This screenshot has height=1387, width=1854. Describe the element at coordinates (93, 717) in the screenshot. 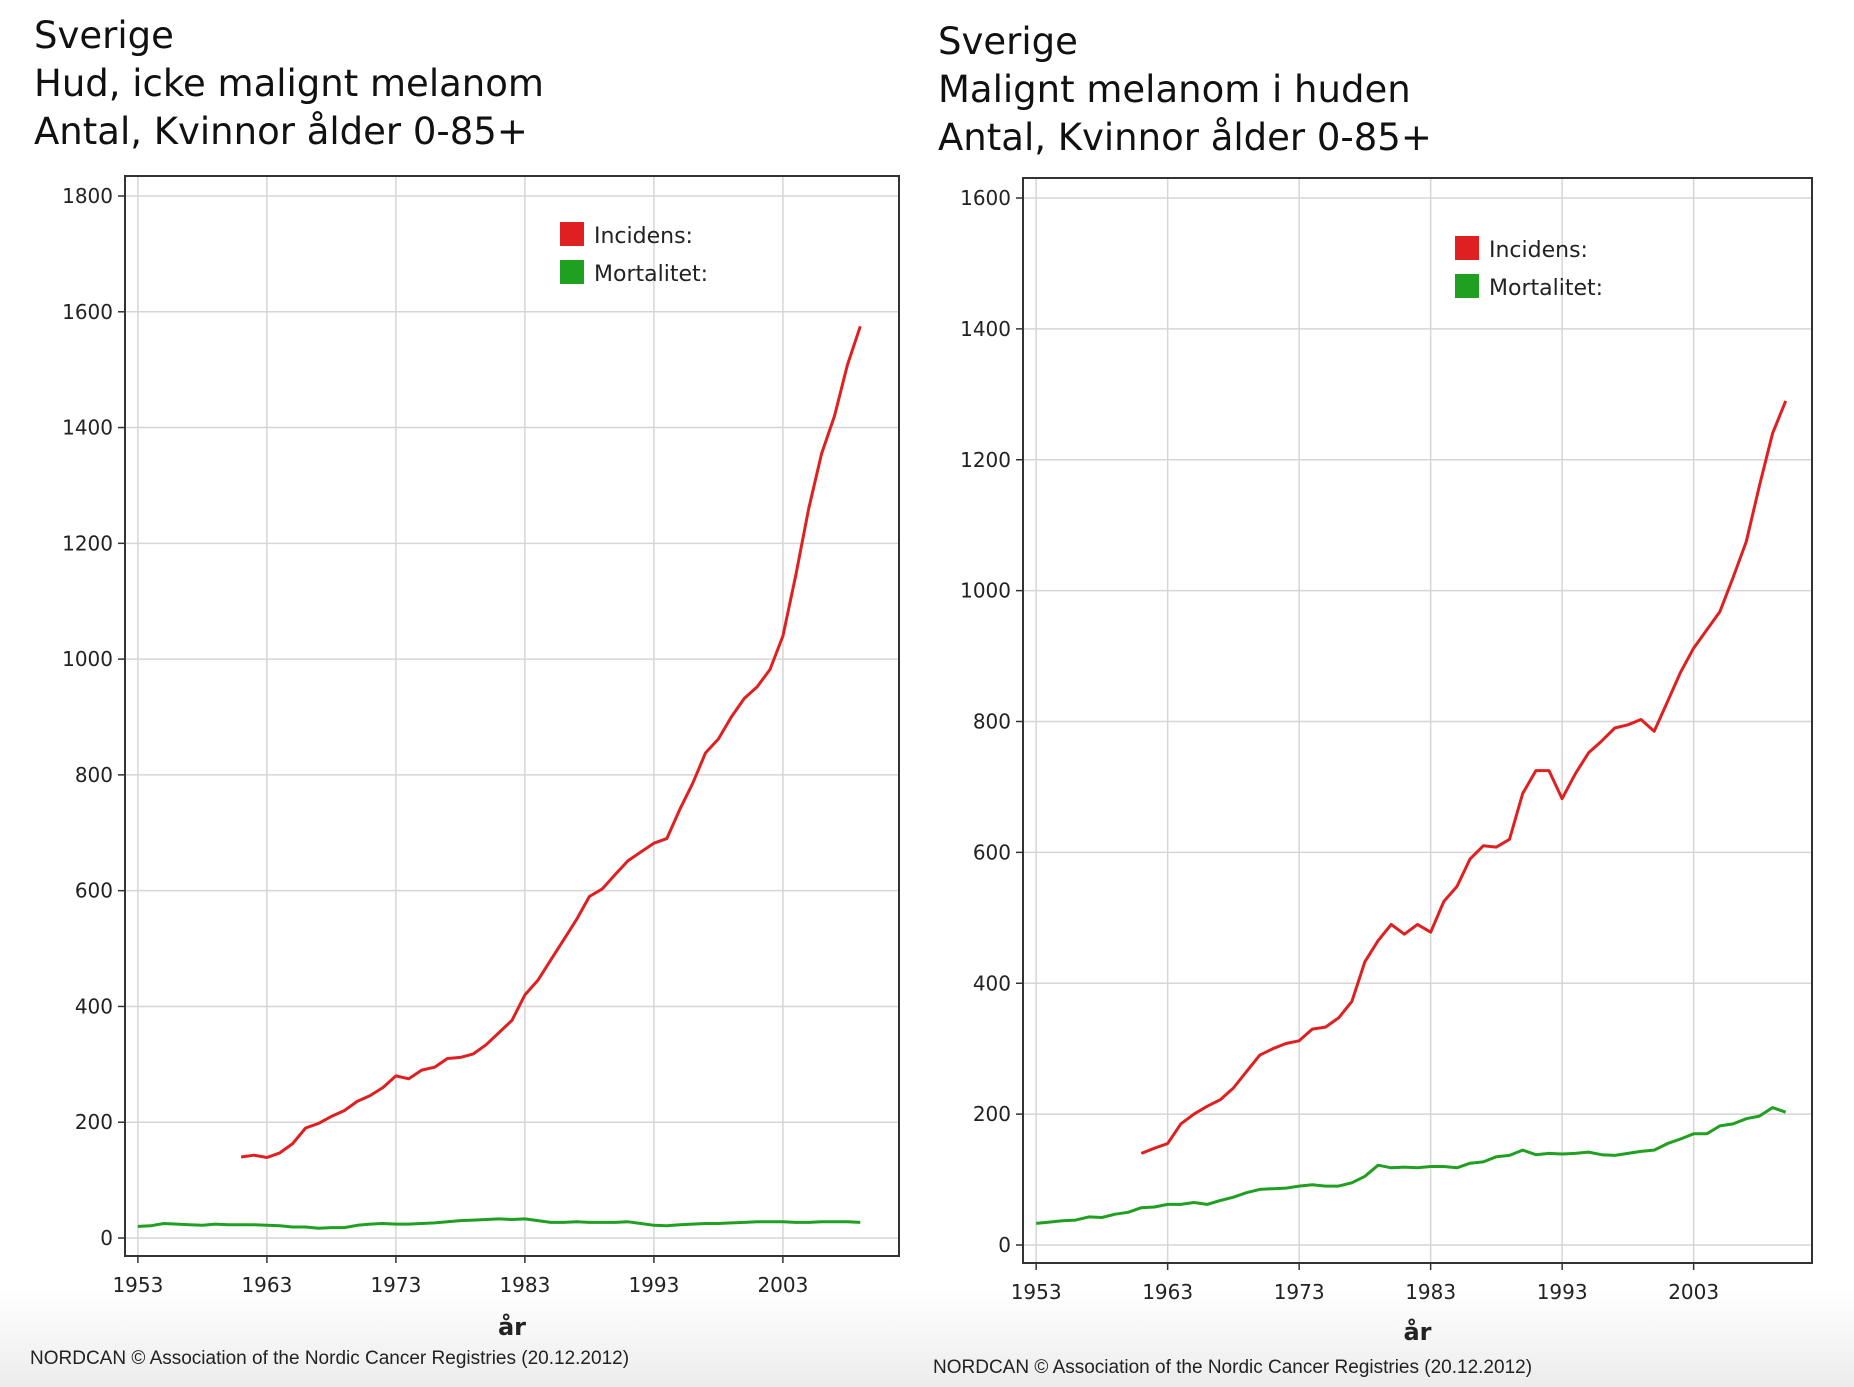

I see `y-axis: 0 200 400 600 800 1000 1200 1400 1600 1800` at that location.